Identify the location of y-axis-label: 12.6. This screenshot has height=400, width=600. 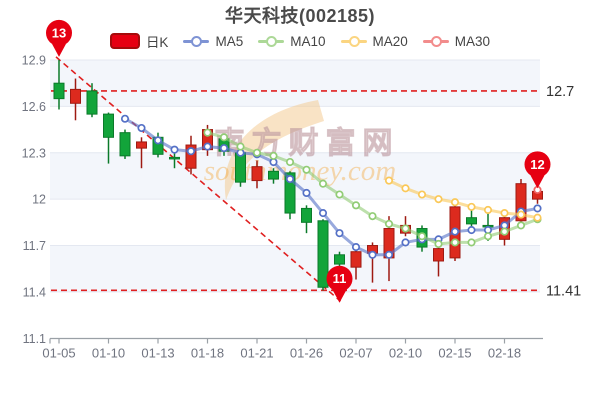
(34, 107).